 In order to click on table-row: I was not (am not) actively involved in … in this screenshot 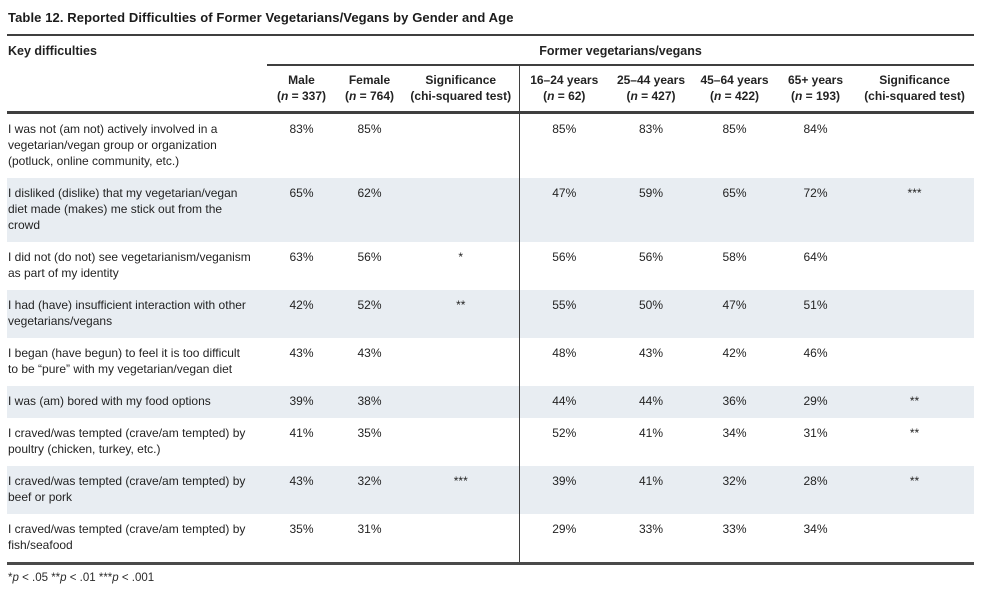, I will do `click(490, 145)`.